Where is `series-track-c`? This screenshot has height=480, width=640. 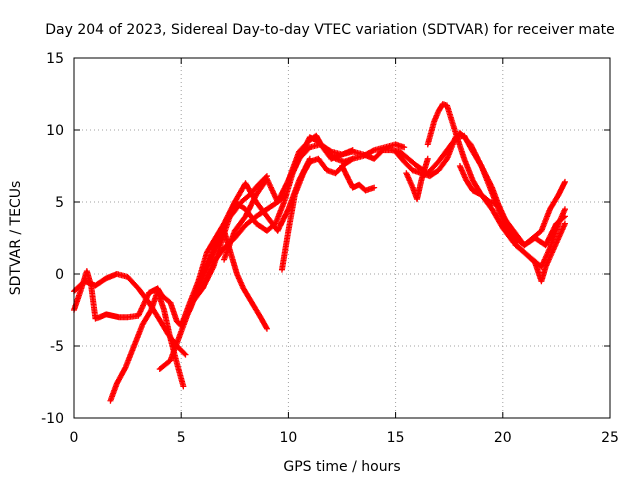 series-track-c is located at coordinates (147, 346).